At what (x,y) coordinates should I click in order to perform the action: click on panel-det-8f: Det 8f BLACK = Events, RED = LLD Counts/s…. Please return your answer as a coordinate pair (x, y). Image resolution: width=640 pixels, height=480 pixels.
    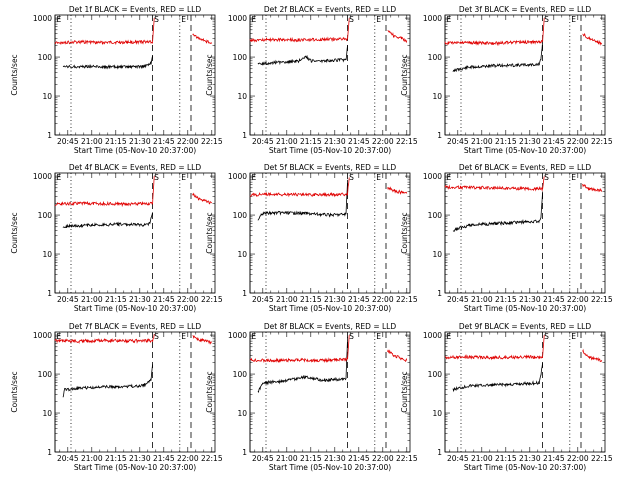
    Looking at the image, I should click on (311, 397).